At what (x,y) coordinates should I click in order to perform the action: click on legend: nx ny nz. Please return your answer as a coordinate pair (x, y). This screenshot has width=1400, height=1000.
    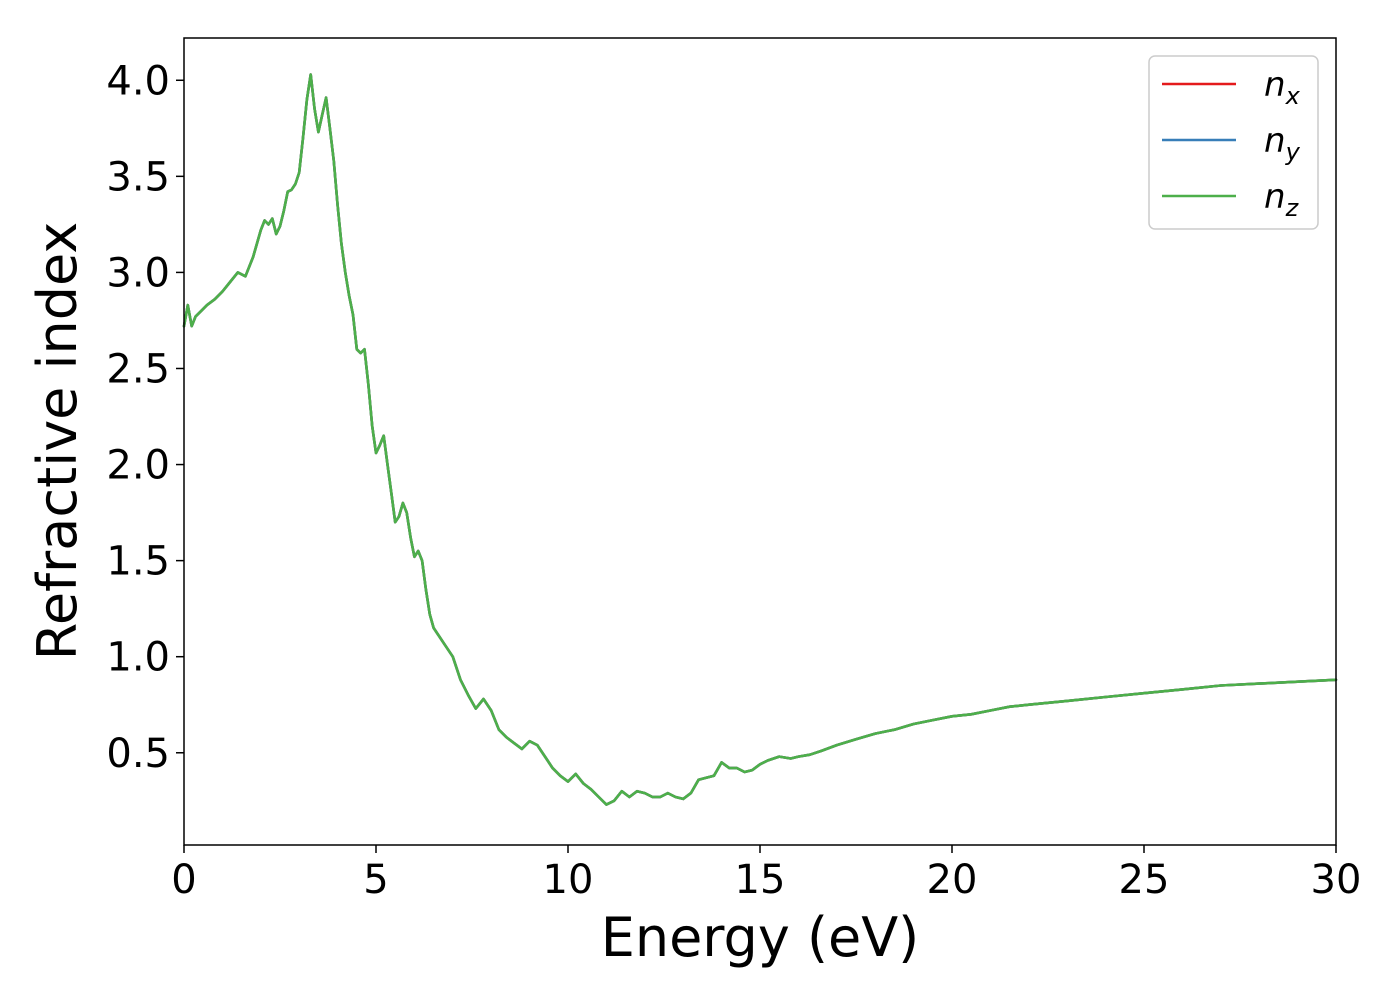
    Looking at the image, I should click on (1233, 142).